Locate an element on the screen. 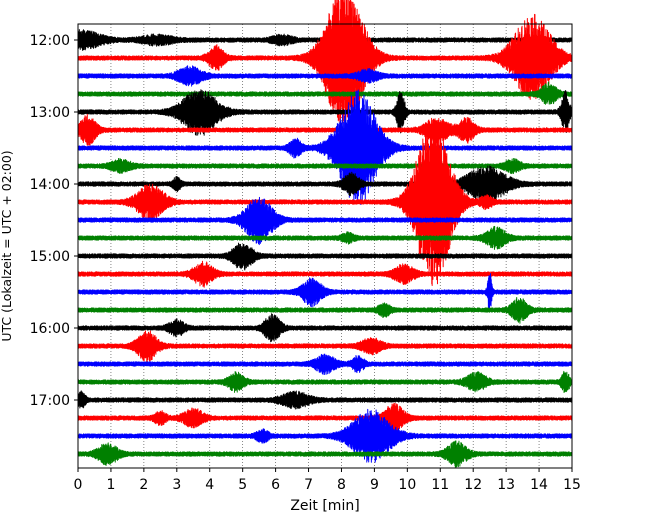 The height and width of the screenshot is (520, 650). x-tick-label: 3 is located at coordinates (176, 485).